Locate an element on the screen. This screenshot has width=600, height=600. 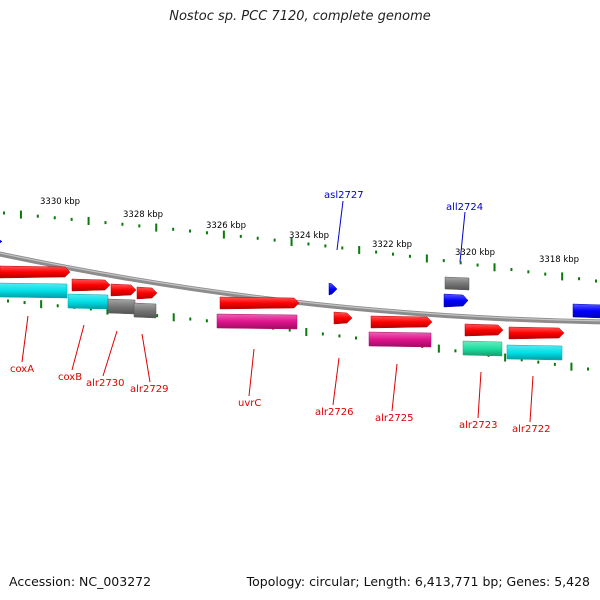
backbone-highlight is located at coordinates (300, 287).